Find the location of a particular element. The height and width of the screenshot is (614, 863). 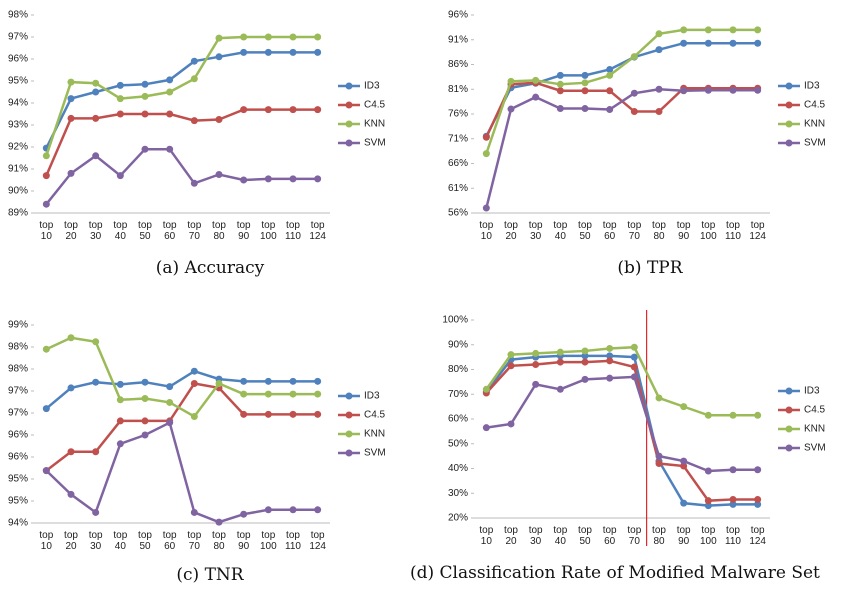

caption: (a) Accuracy is located at coordinates (210, 268).